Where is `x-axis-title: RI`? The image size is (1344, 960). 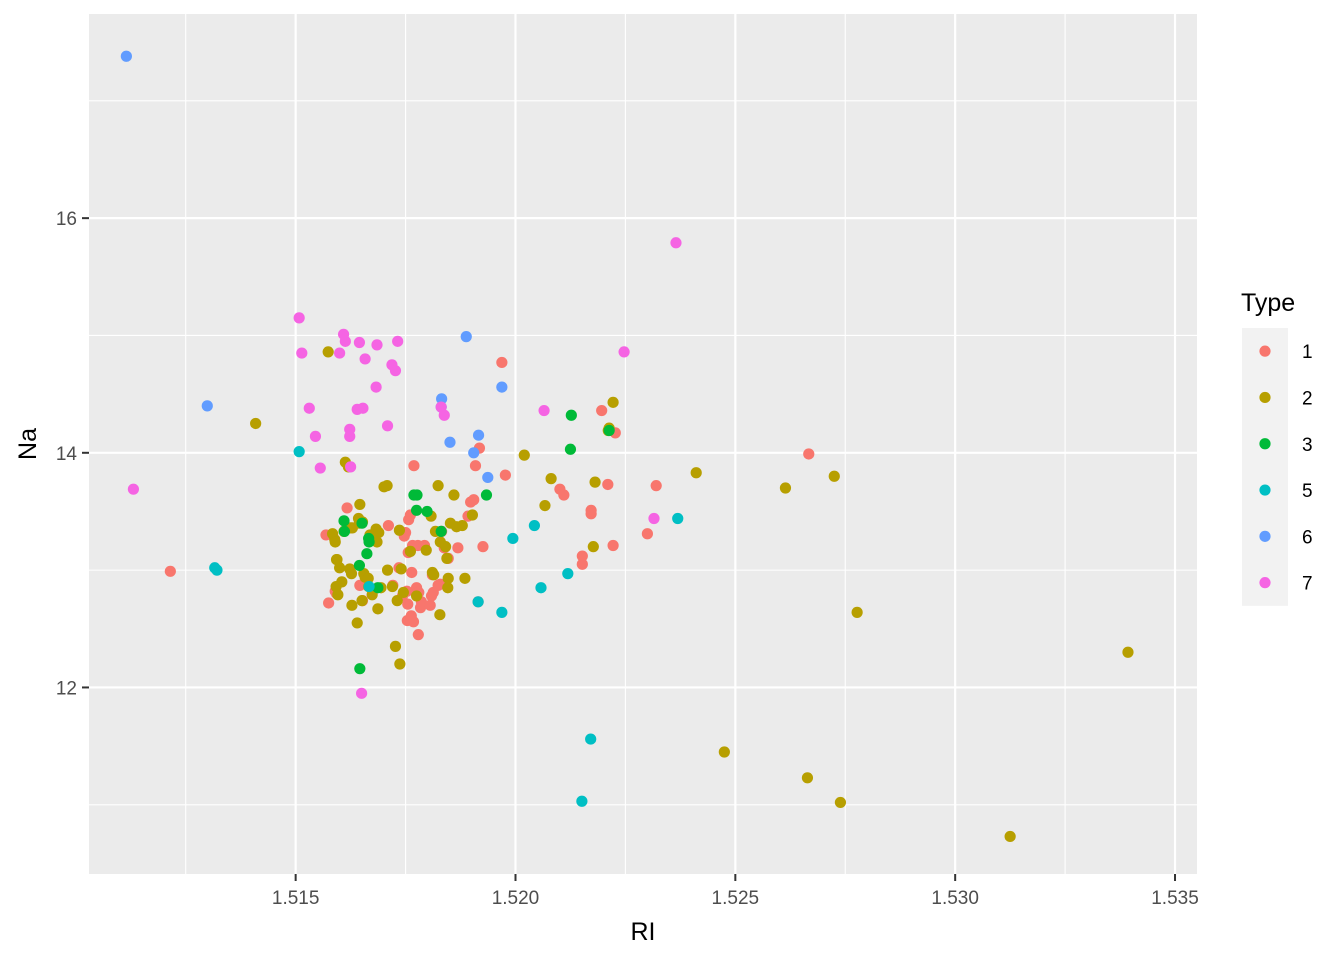 x-axis-title: RI is located at coordinates (643, 932).